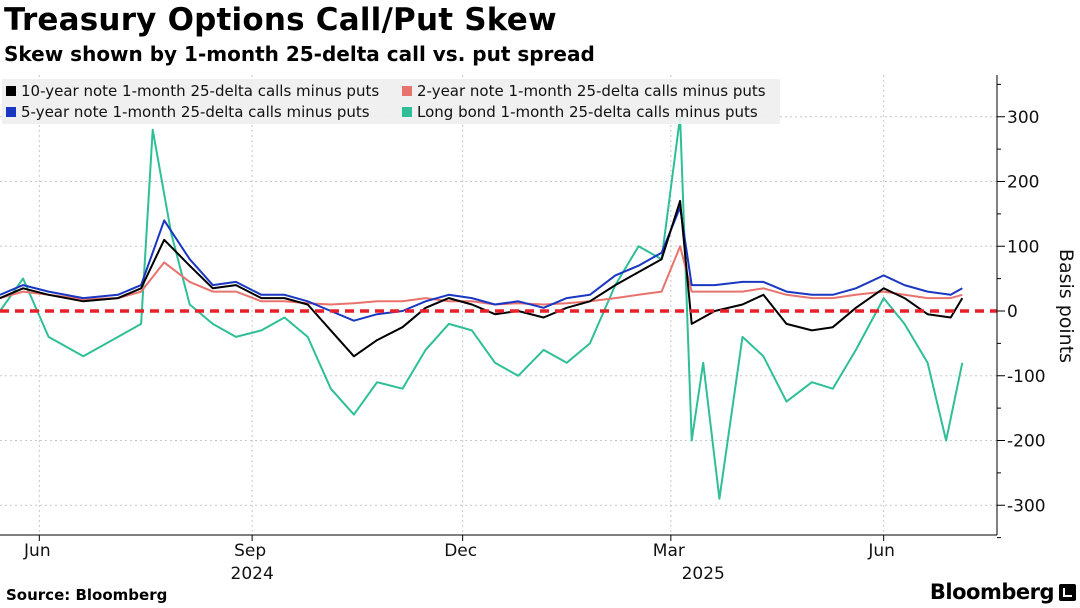 The width and height of the screenshot is (1080, 608). I want to click on x-tick-label: Dec, so click(460, 551).